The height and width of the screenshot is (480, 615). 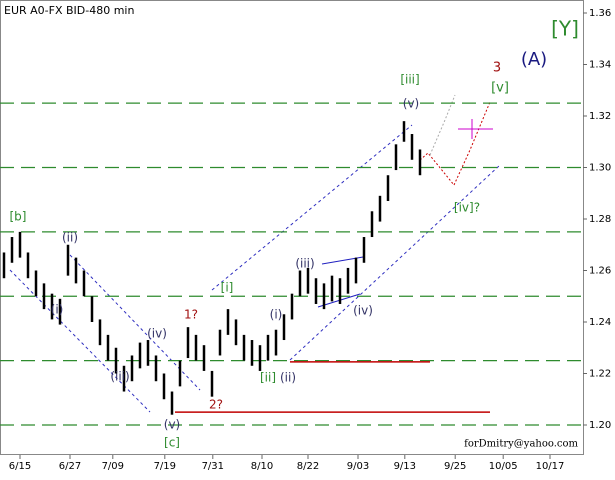 What do you see at coordinates (268, 378) in the screenshot?
I see `wave-label: [ii]` at bounding box center [268, 378].